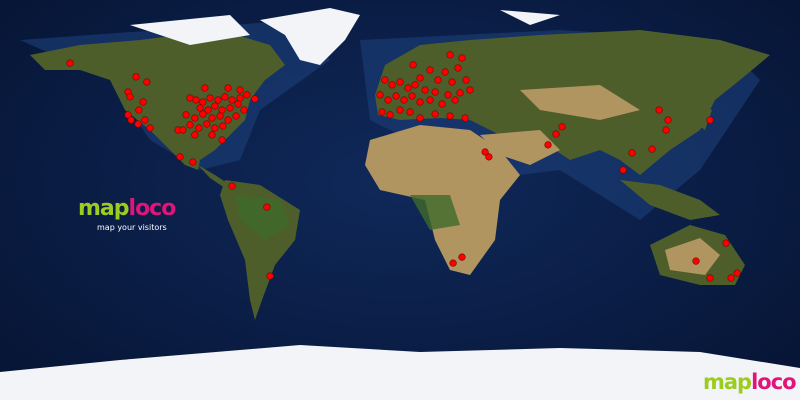 The width and height of the screenshot is (800, 400). I want to click on forests, so click(347, 217).